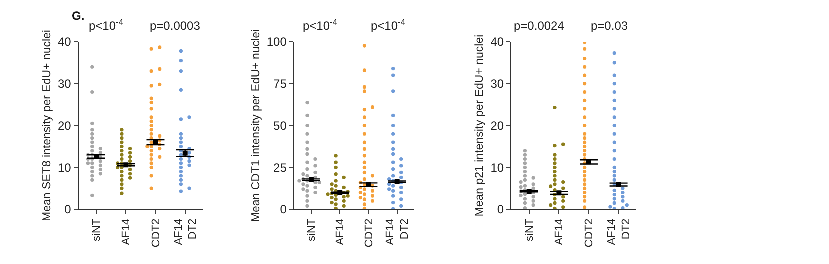  What do you see at coordinates (175, 26) in the screenshot?
I see `text: p=0.0003` at bounding box center [175, 26].